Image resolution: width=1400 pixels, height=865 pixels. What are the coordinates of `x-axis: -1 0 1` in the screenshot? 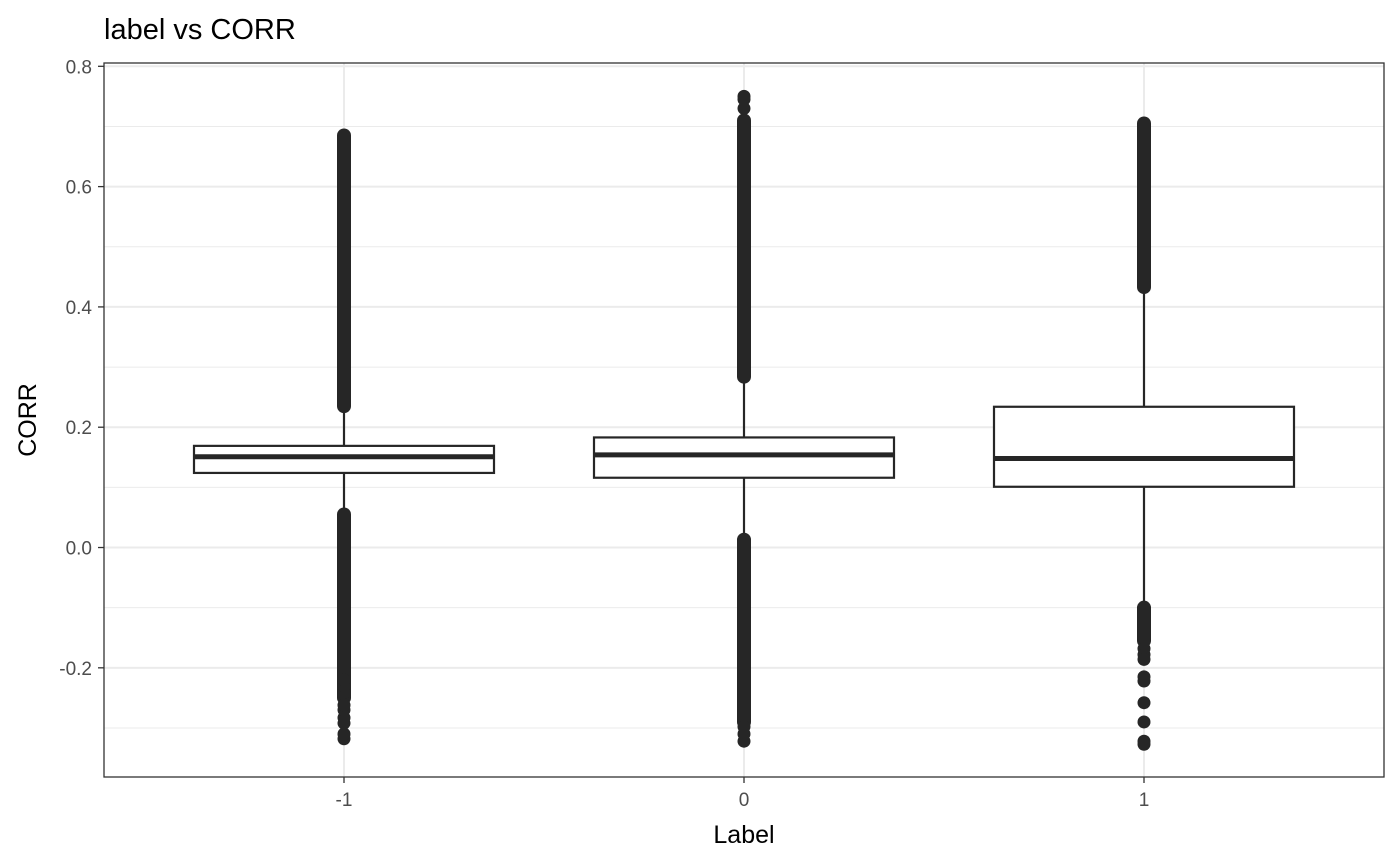 It's located at (743, 794).